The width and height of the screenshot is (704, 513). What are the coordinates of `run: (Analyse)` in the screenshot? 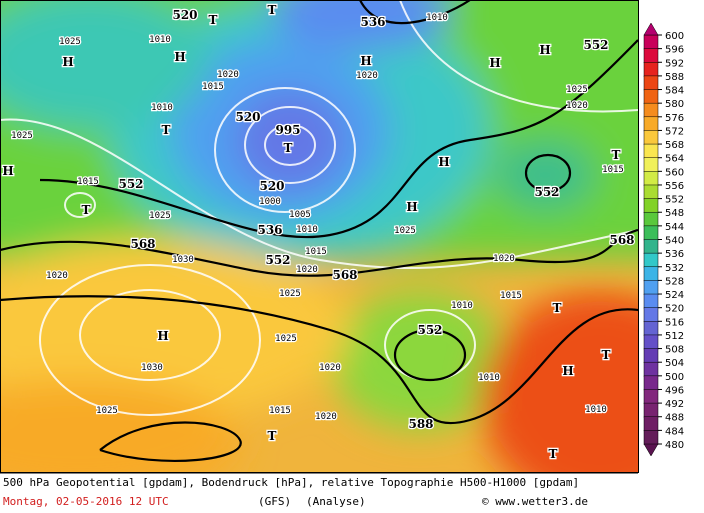 It's located at (336, 501).